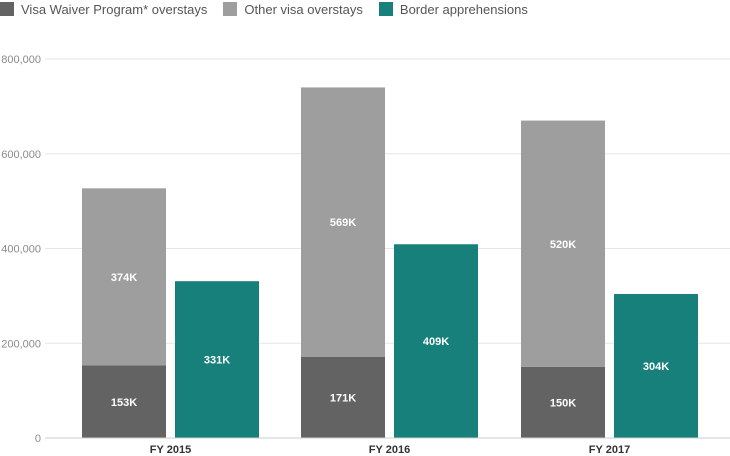 The width and height of the screenshot is (730, 456). Describe the element at coordinates (21, 250) in the screenshot. I see `y-tick-label-2: 400,000` at that location.